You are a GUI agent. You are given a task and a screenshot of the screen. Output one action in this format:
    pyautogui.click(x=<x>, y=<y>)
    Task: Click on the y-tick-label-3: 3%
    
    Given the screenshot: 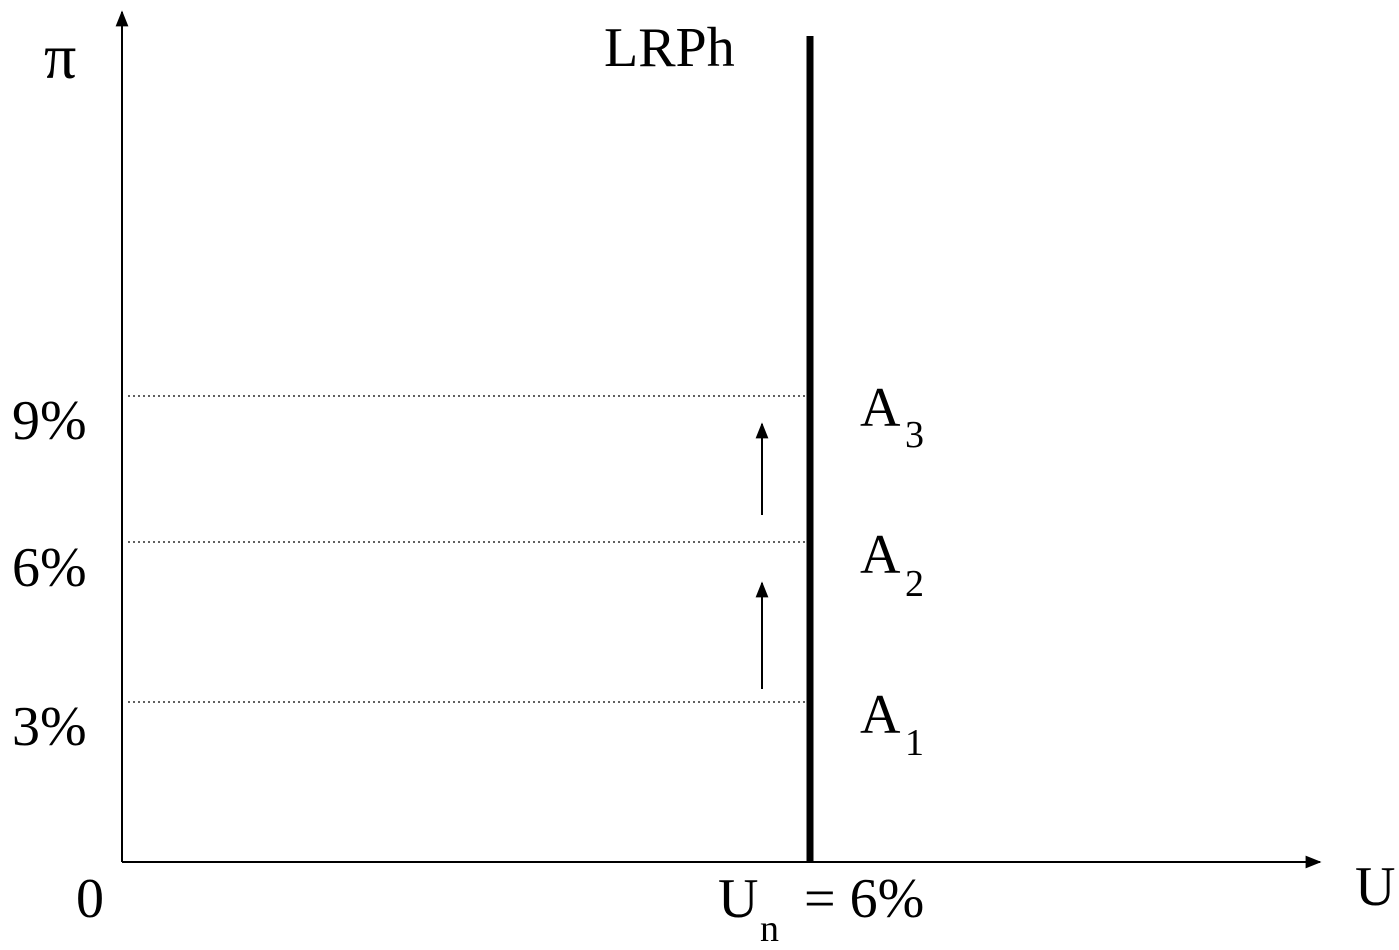 What is the action you would take?
    pyautogui.click(x=49, y=727)
    